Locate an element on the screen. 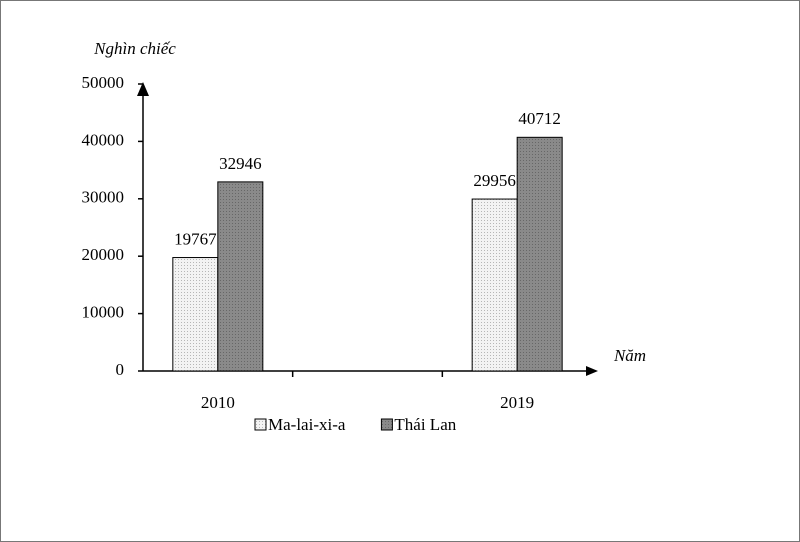 This screenshot has width=800, height=542. y-tick-label: 50000 is located at coordinates (103, 82).